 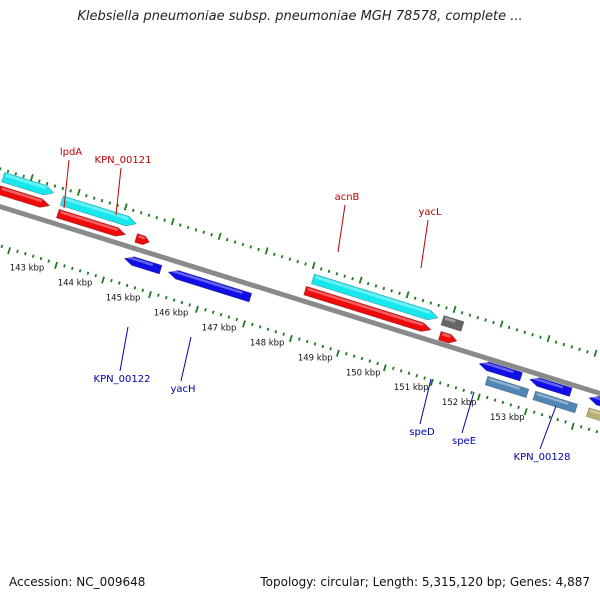 I want to click on gene-feature-kpn00128, so click(x=592, y=429).